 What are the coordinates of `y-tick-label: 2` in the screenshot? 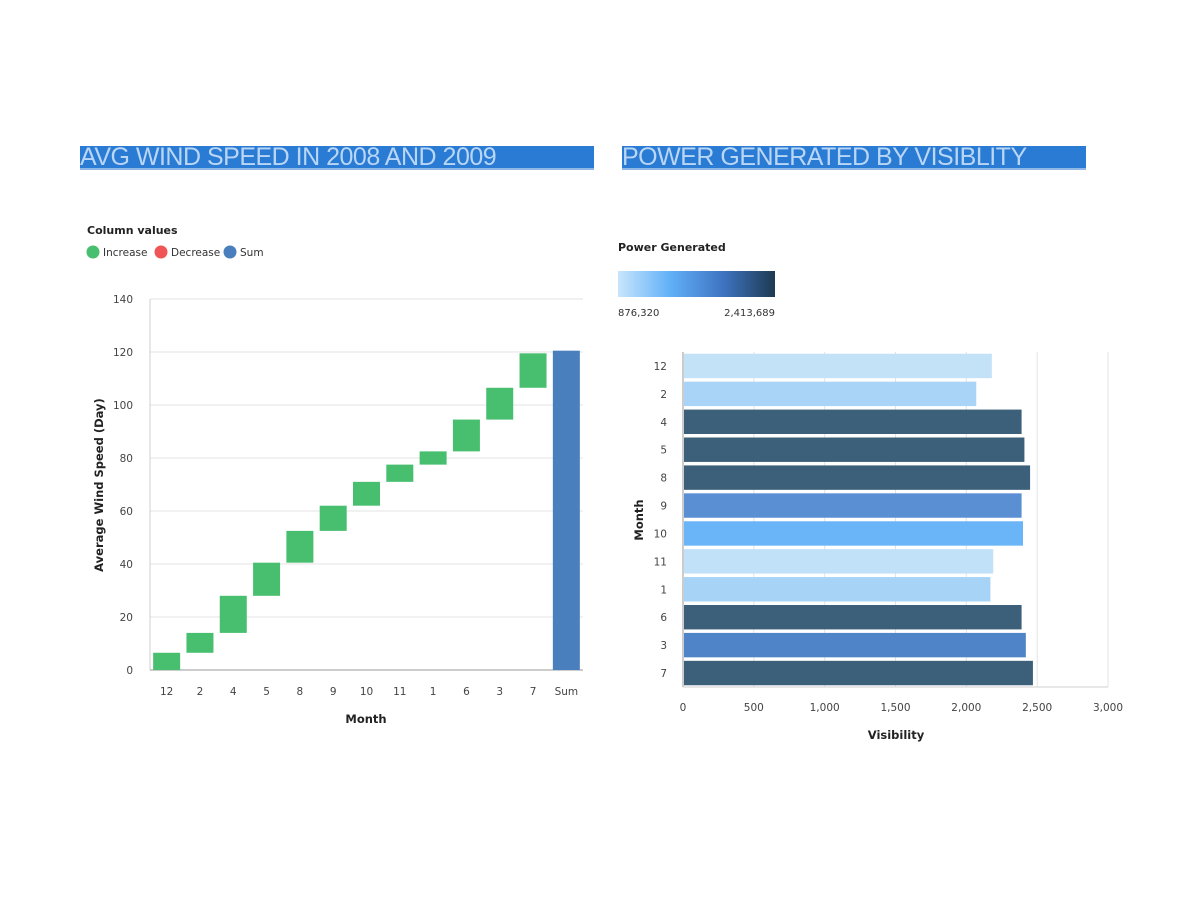 It's located at (663, 395).